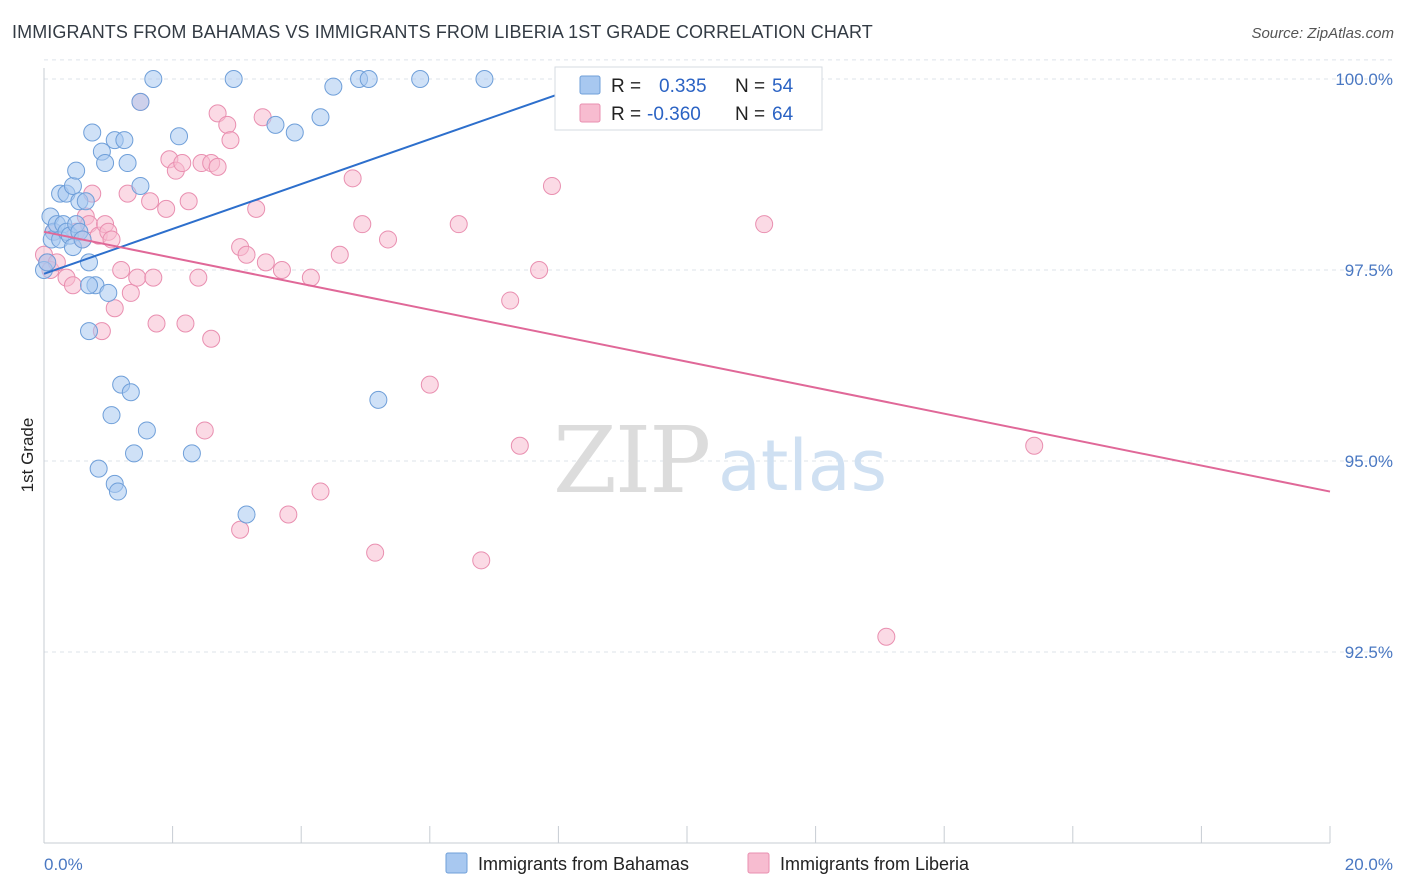  I want to click on watermark-atlas: atlas, so click(802, 466).